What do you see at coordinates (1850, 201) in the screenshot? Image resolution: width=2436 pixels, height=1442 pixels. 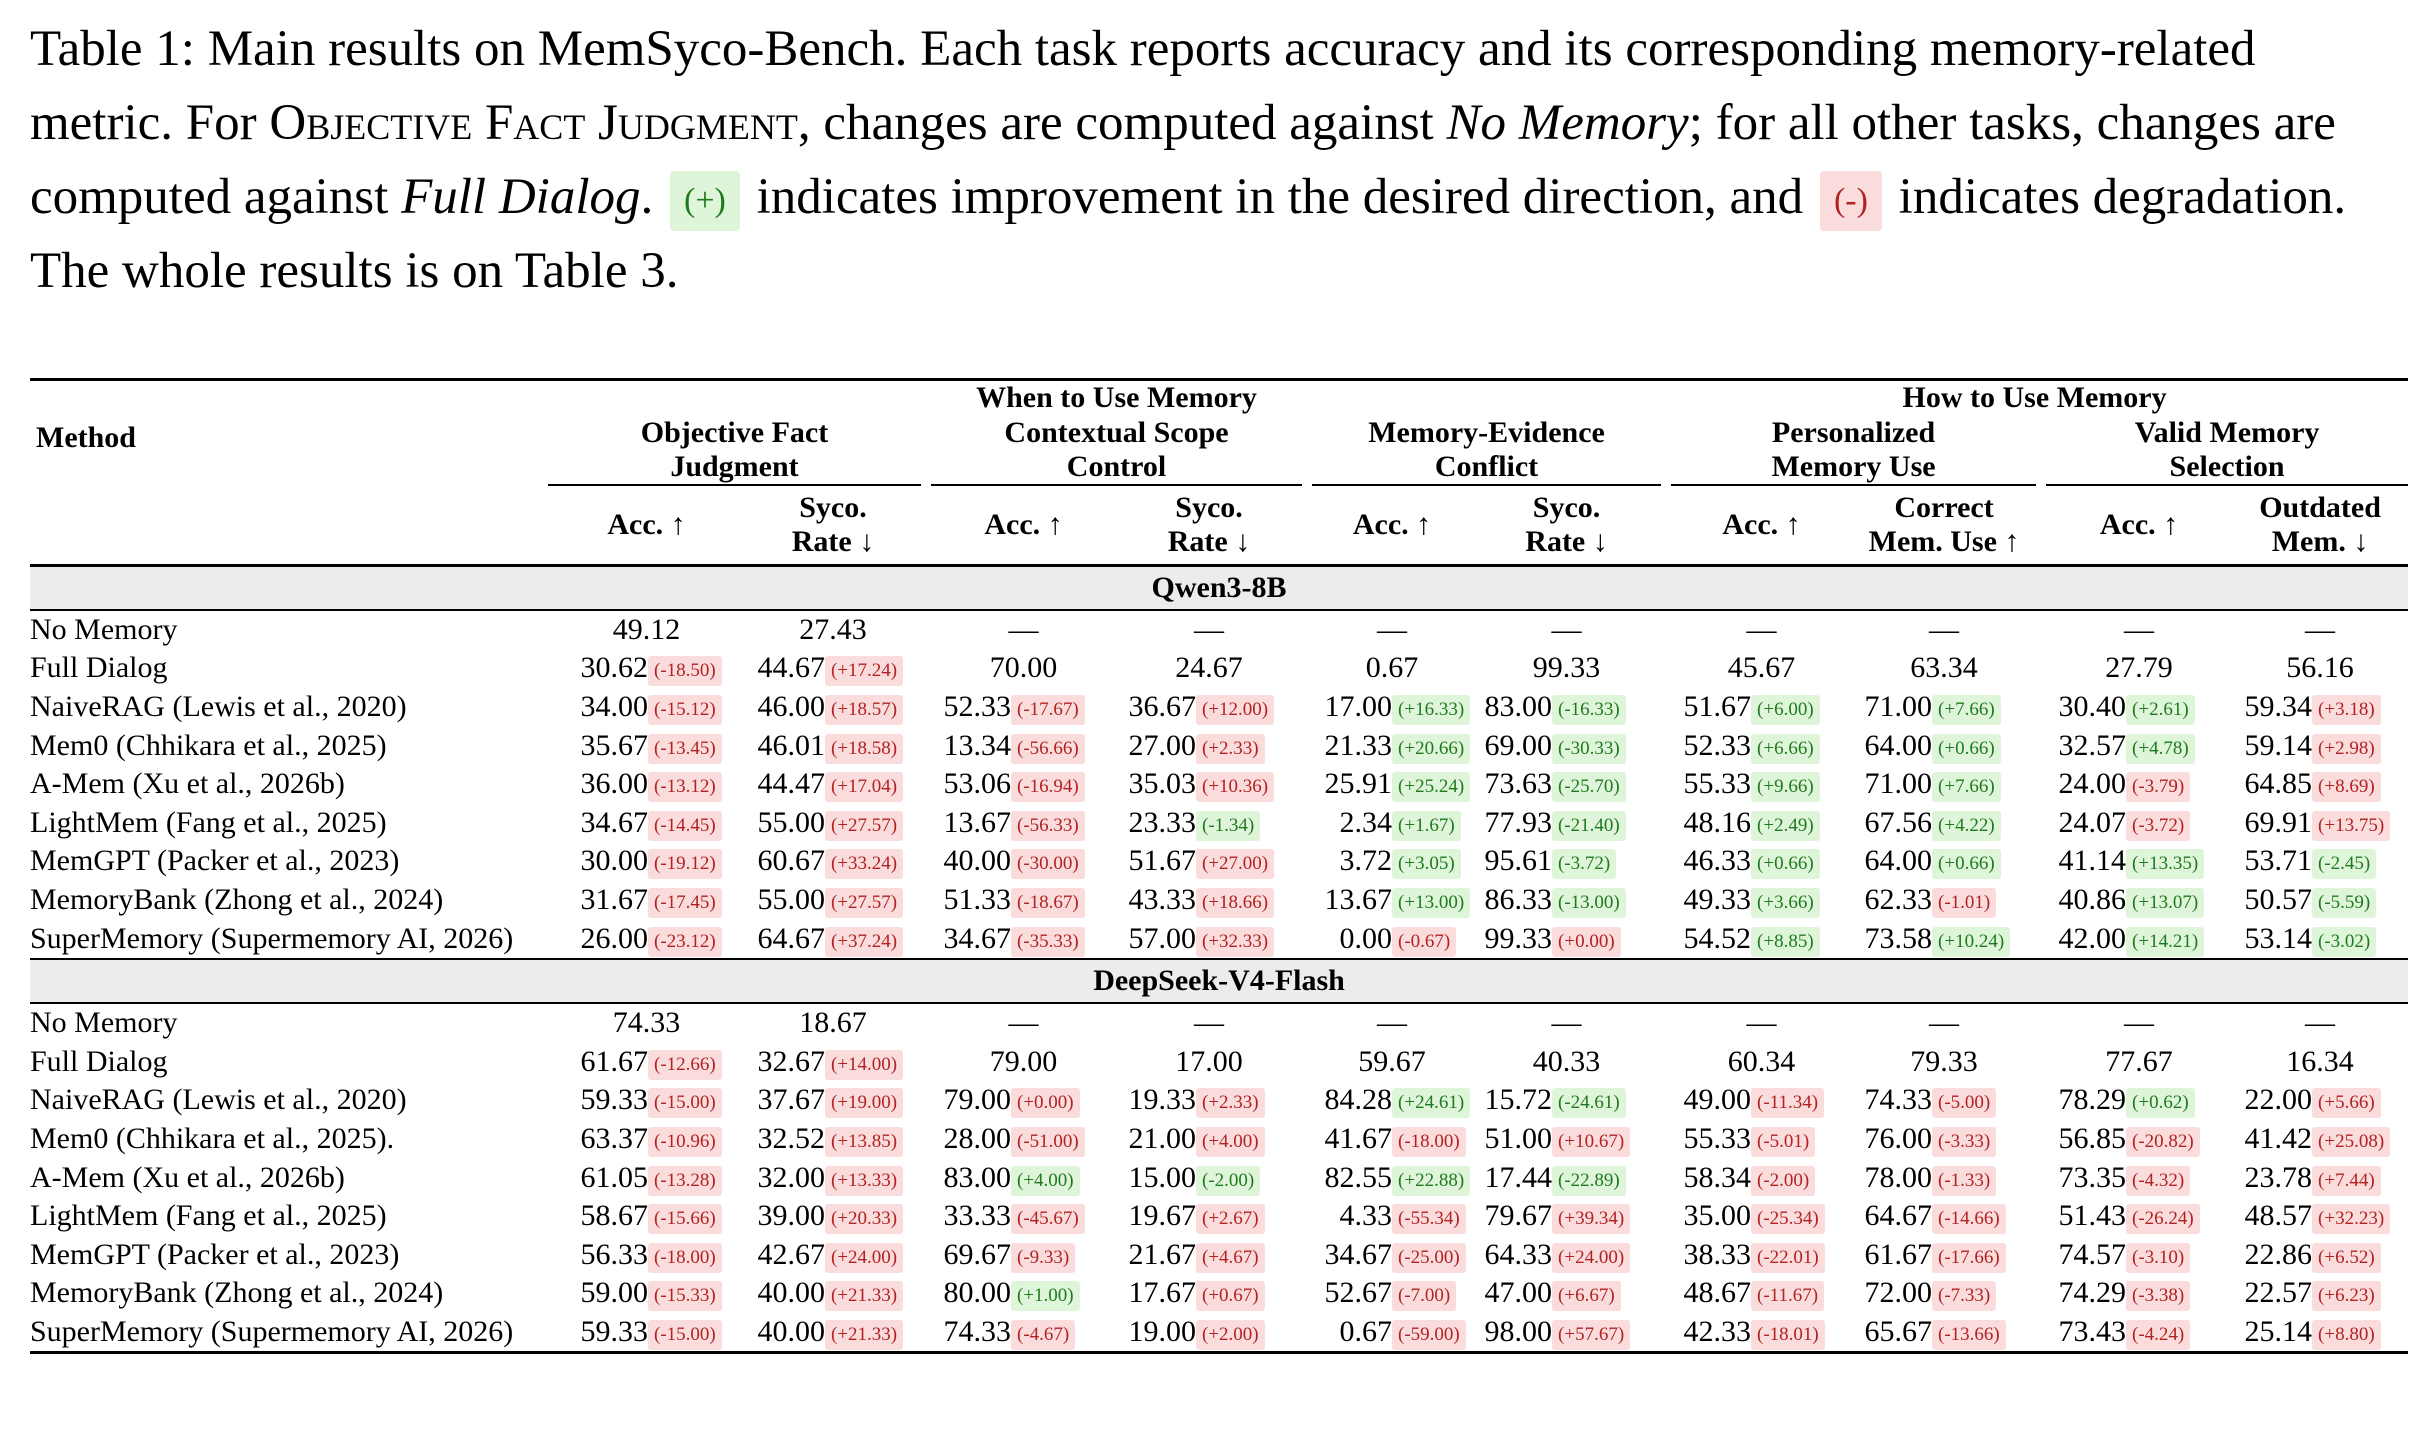 I see `degradation-badge: (-)` at bounding box center [1850, 201].